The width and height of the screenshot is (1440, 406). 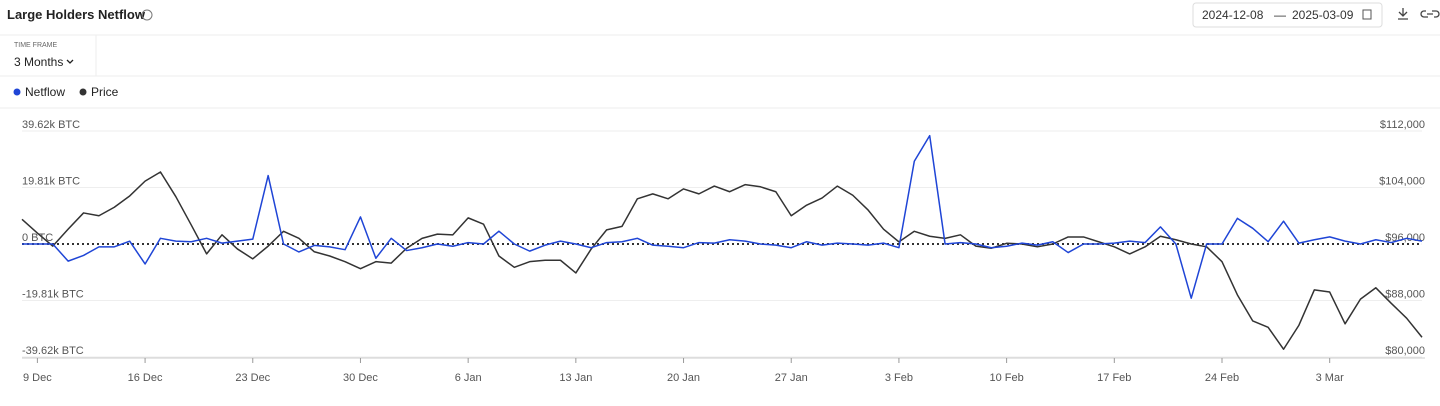 What do you see at coordinates (53, 295) in the screenshot?
I see `y-tick-label: -19.81k BTC` at bounding box center [53, 295].